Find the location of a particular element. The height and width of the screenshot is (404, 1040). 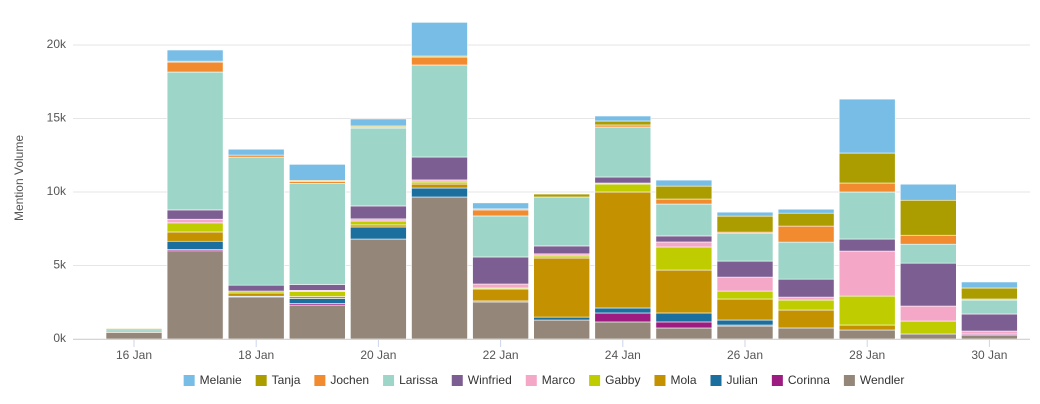

legend-label: Melanie is located at coordinates (221, 380).